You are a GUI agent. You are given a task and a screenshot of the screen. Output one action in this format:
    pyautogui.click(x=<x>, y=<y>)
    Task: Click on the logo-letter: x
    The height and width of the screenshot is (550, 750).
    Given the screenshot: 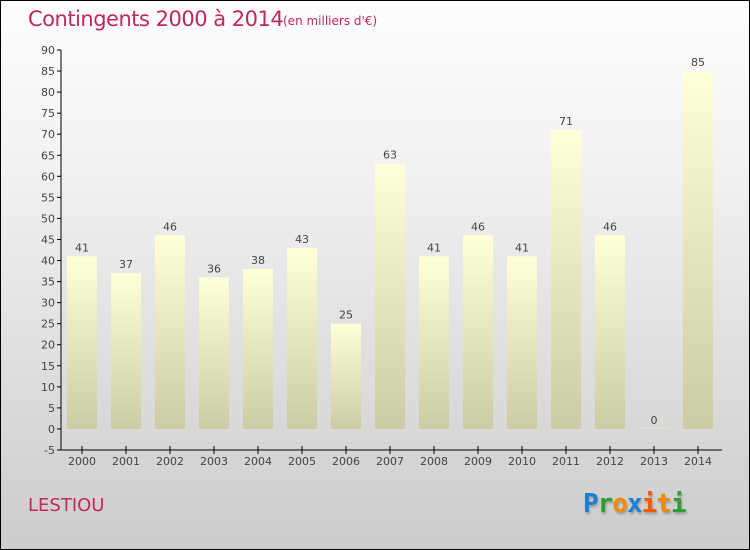 What is the action you would take?
    pyautogui.click(x=634, y=504)
    